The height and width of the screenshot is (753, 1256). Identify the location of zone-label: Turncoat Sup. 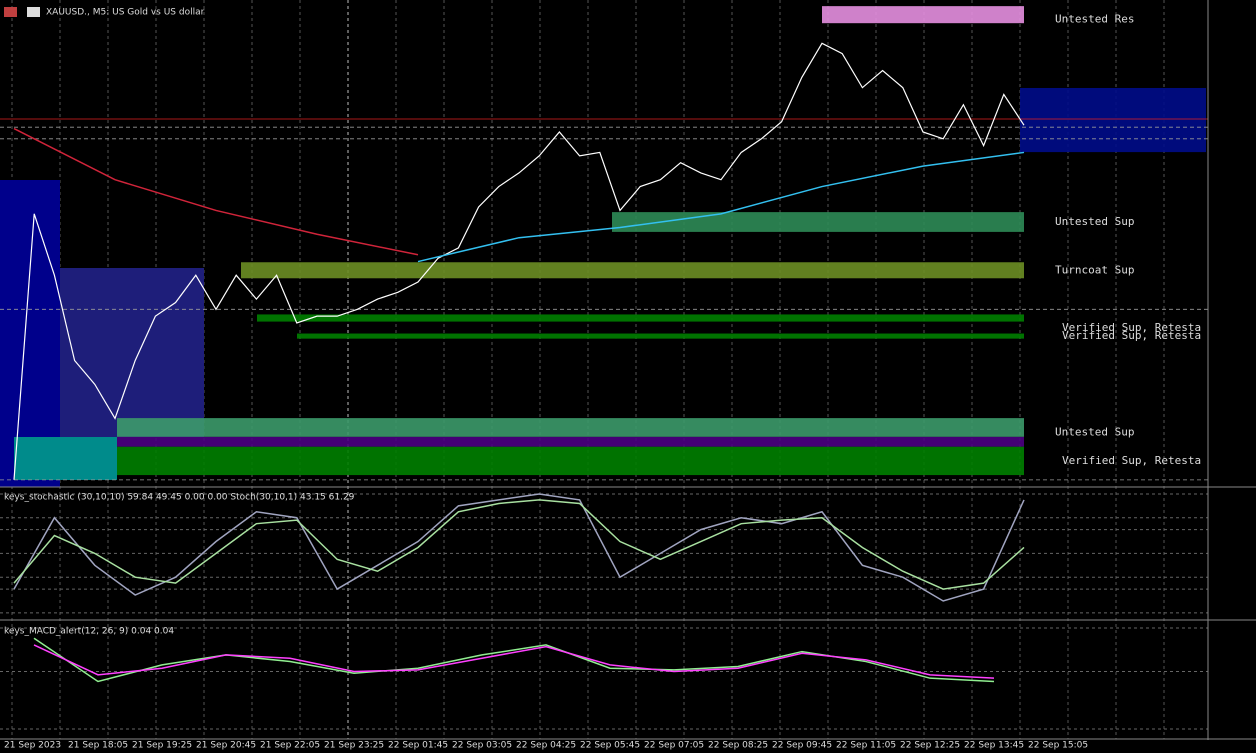
(1094, 269).